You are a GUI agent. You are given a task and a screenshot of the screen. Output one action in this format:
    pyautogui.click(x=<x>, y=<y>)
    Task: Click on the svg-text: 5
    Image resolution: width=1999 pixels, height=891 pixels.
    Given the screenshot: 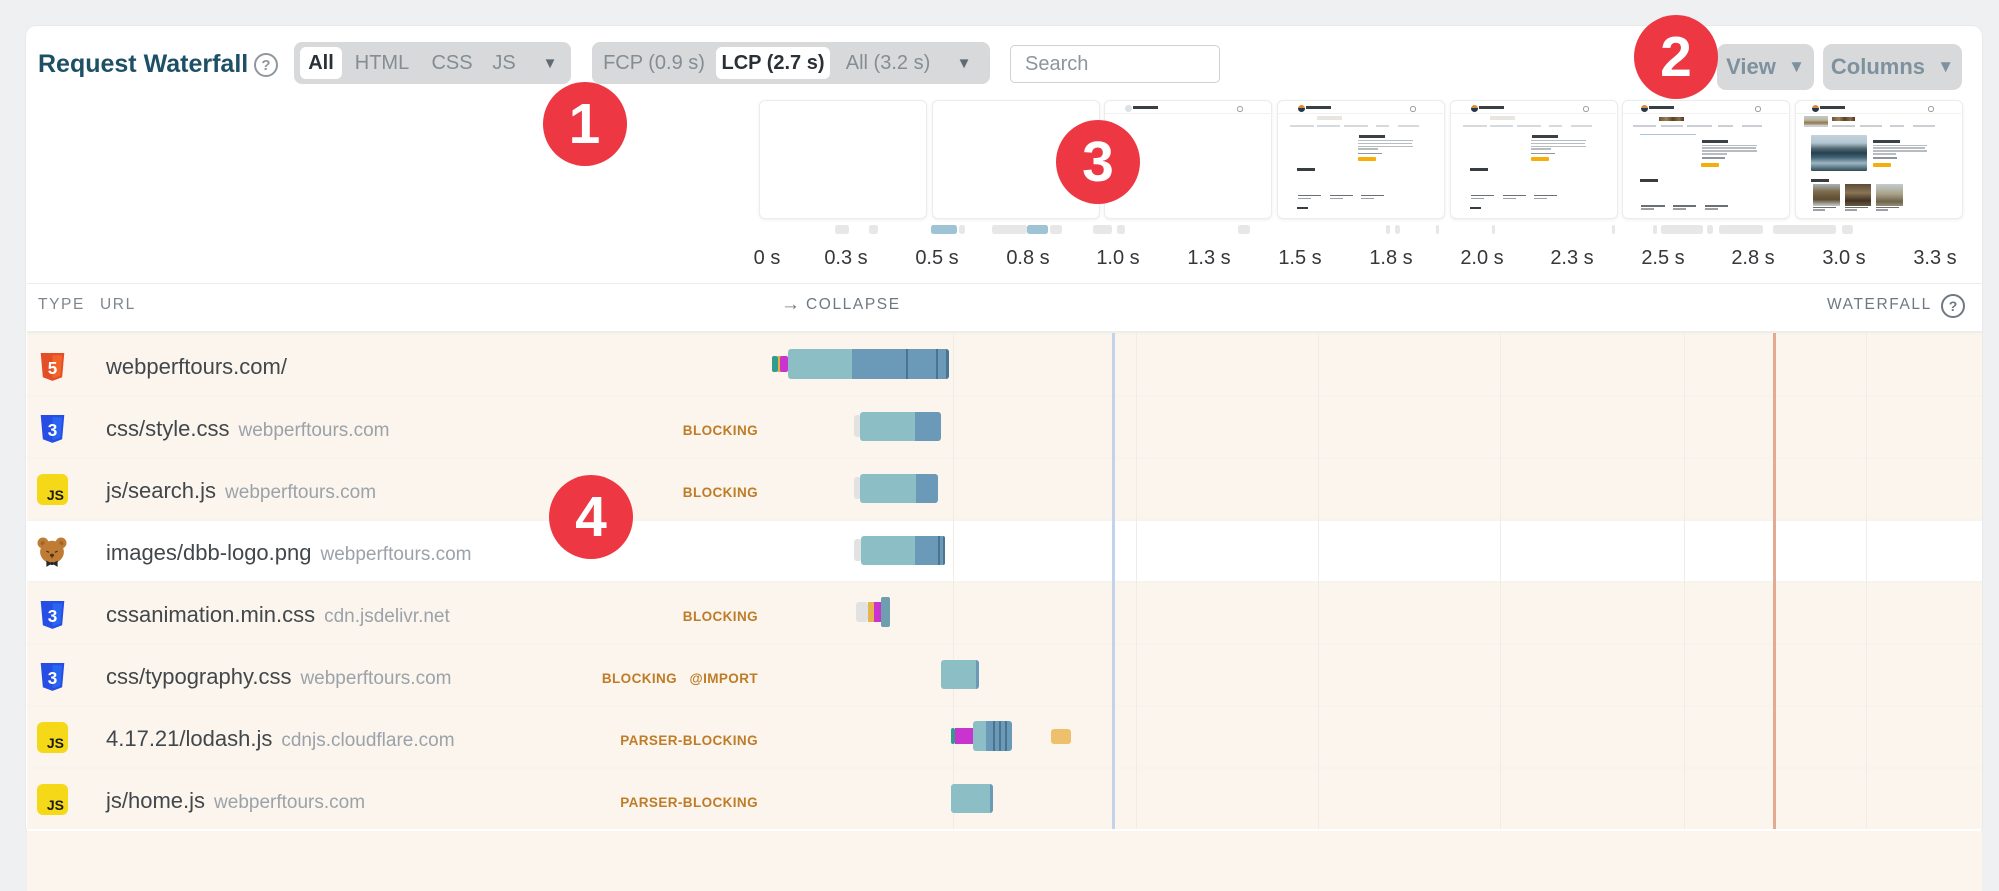 What is the action you would take?
    pyautogui.click(x=53, y=368)
    